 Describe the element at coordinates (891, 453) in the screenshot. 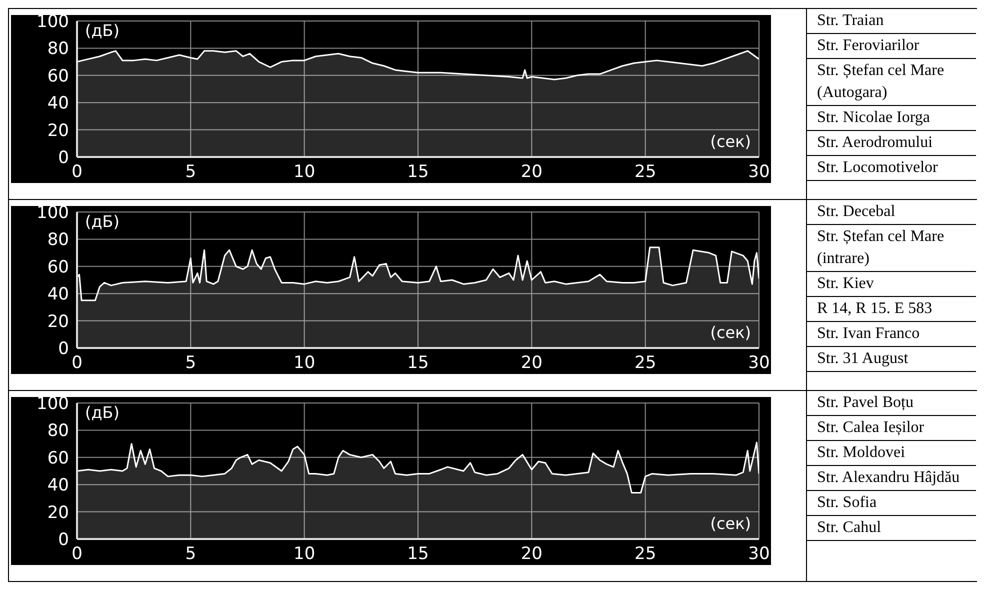

I see `text: Str. Moldovei` at that location.